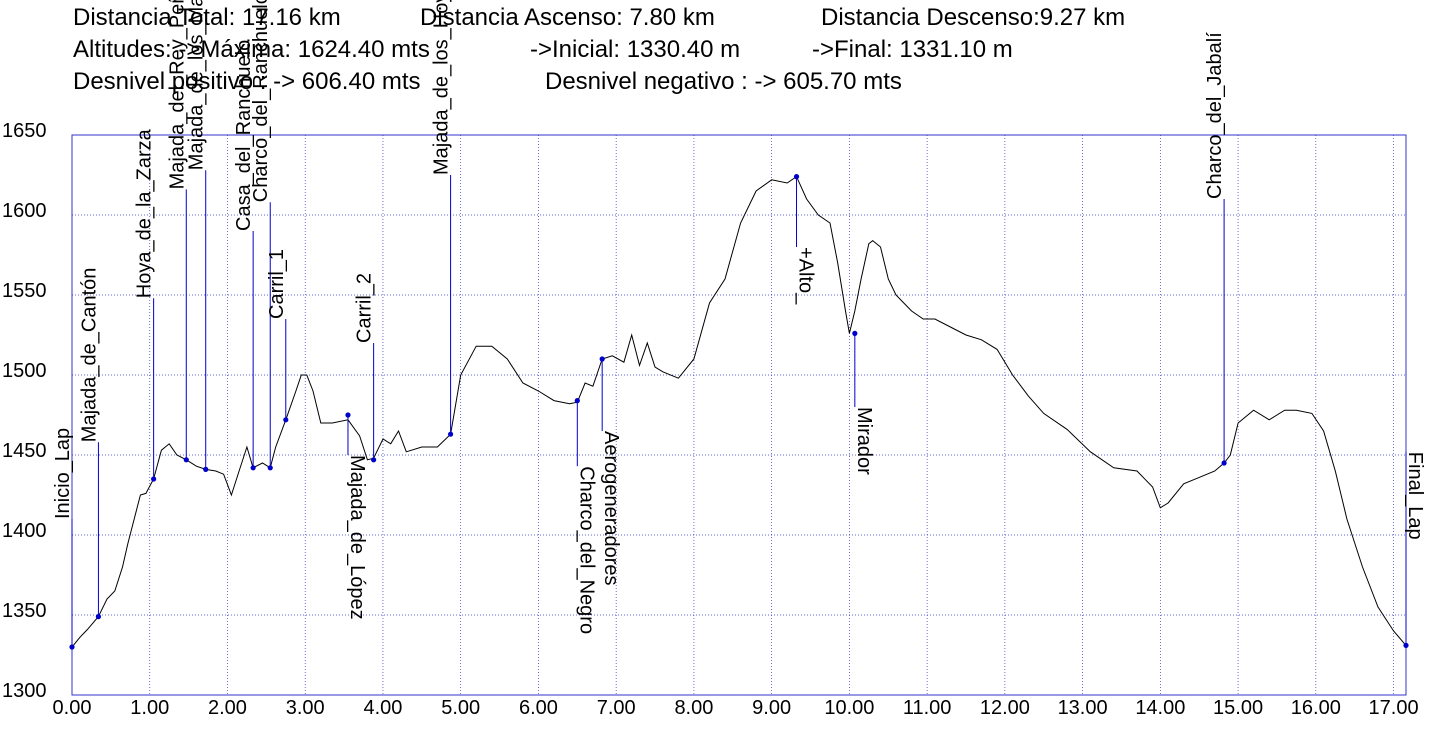 Image resolution: width=1440 pixels, height=731 pixels. What do you see at coordinates (806, 276) in the screenshot?
I see `waypoint-label: +Alto_` at bounding box center [806, 276].